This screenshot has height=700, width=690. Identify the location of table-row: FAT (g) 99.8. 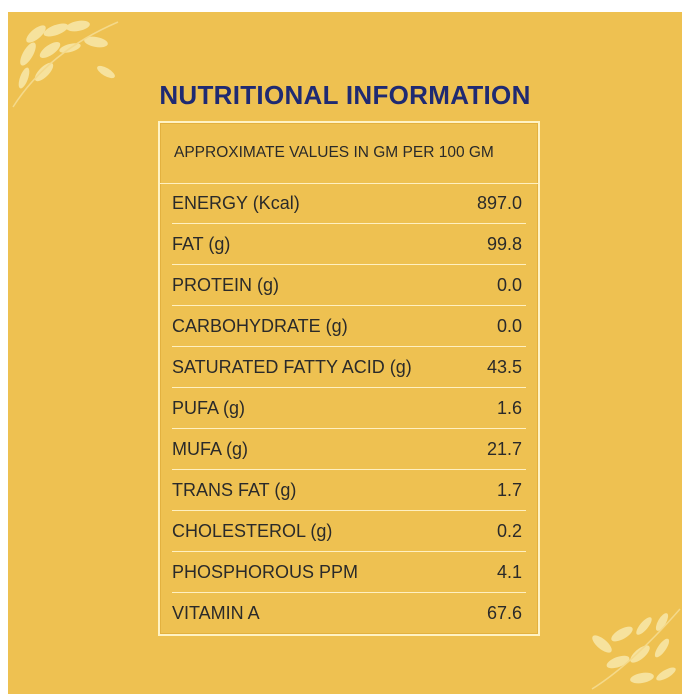
(349, 244).